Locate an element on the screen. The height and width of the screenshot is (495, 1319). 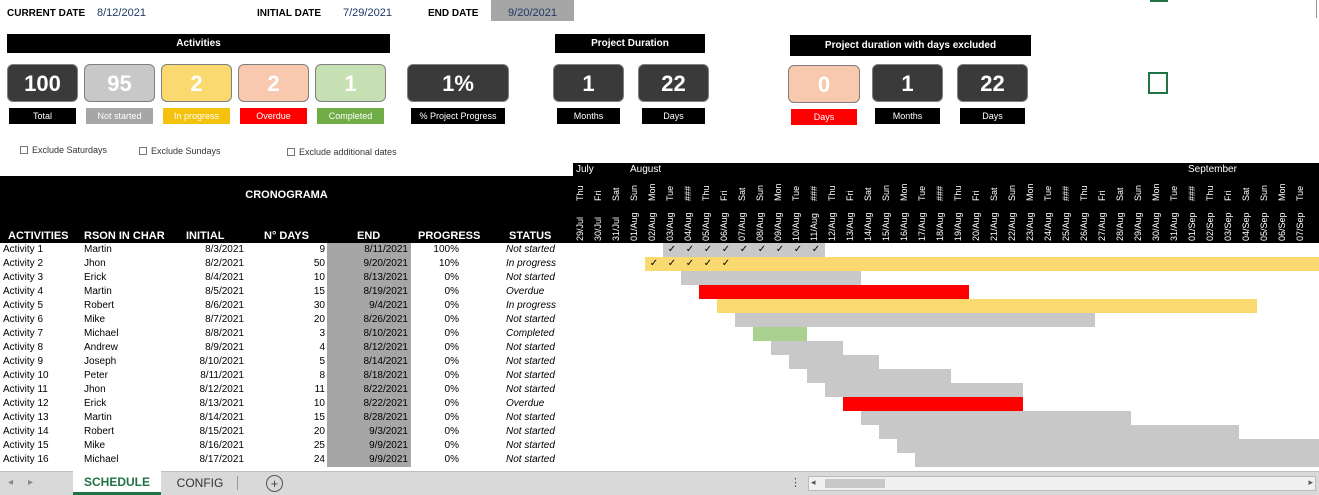
checkbox-box is located at coordinates (291, 152).